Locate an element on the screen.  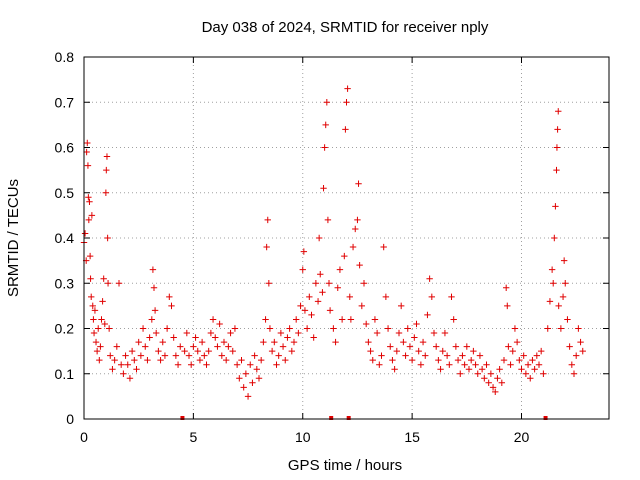
y-tick-label: 0.3 is located at coordinates (65, 283).